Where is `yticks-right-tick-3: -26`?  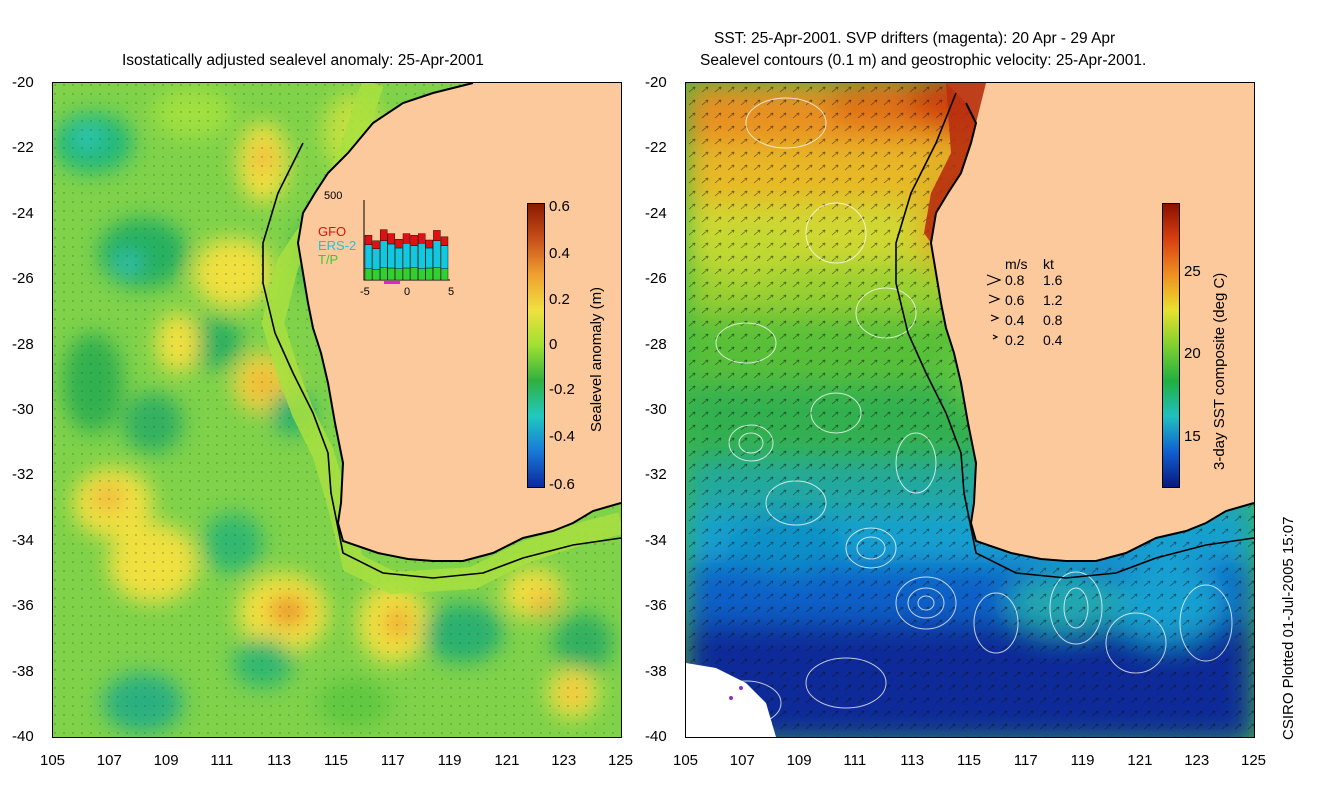
yticks-right-tick-3: -26 is located at coordinates (656, 279).